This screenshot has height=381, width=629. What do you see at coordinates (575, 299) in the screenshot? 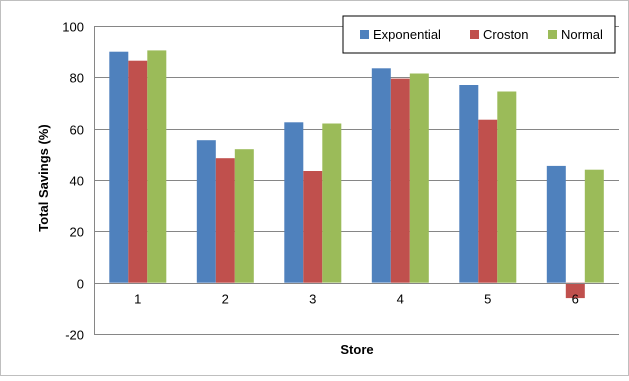
I see `x-tick-label: 6` at bounding box center [575, 299].